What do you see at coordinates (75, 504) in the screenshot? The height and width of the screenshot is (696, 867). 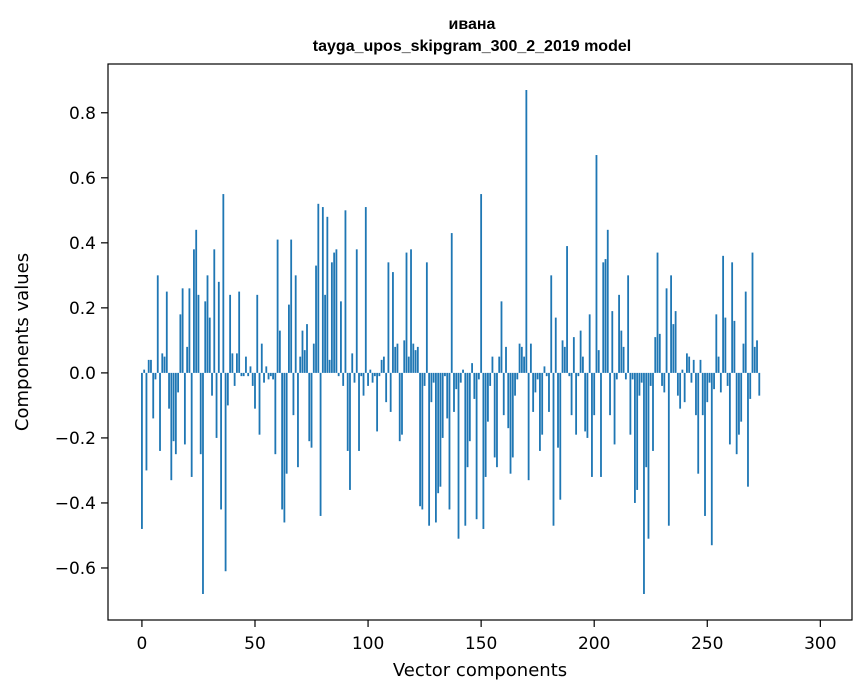 I see `y-tick-label: −0.4` at bounding box center [75, 504].